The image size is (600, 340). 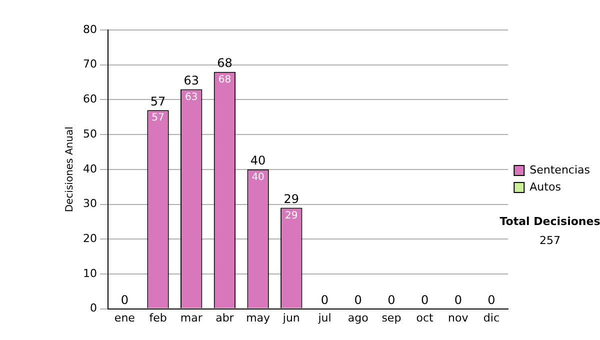 I want to click on x-tick-label: jul, so click(x=324, y=317).